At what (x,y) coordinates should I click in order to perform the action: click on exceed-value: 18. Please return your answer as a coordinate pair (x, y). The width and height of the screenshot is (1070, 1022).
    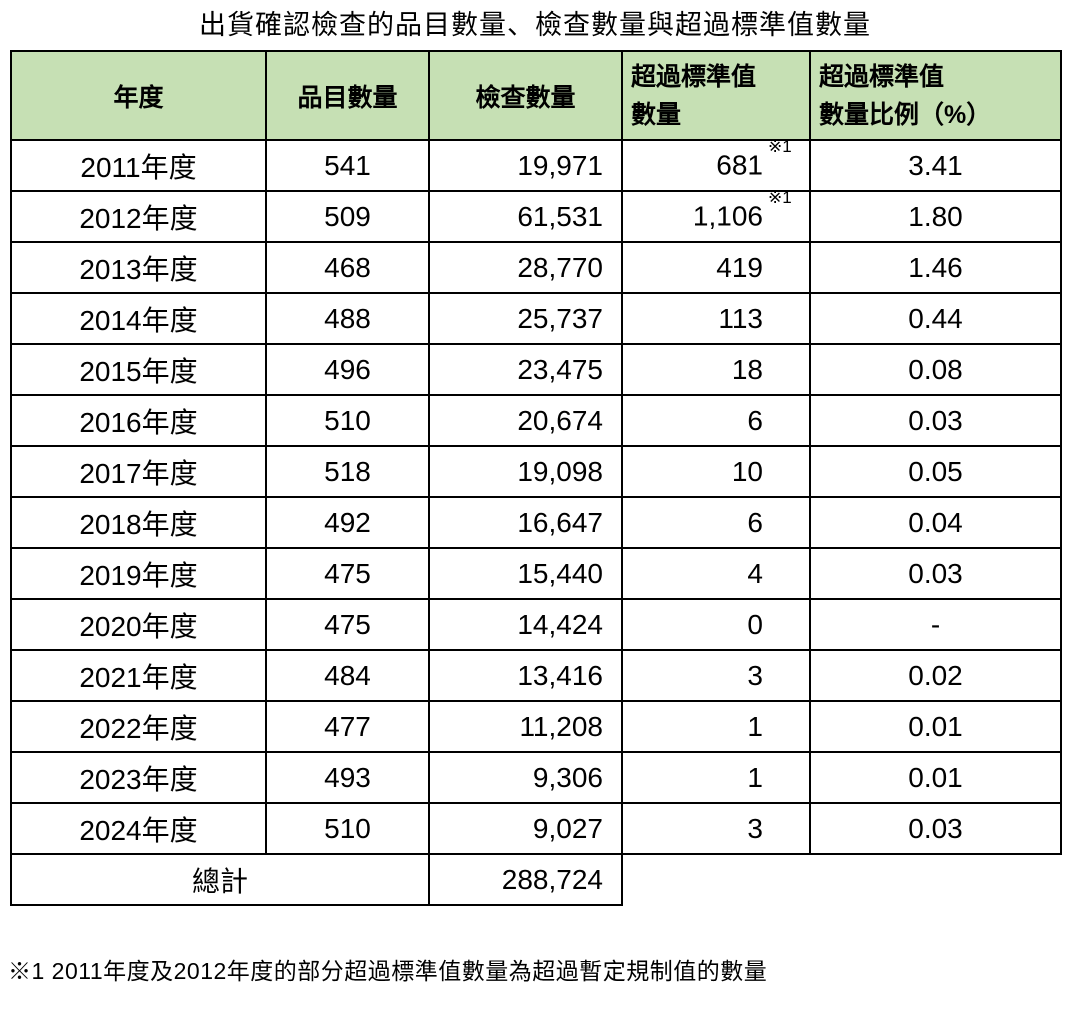
    Looking at the image, I should click on (747, 369).